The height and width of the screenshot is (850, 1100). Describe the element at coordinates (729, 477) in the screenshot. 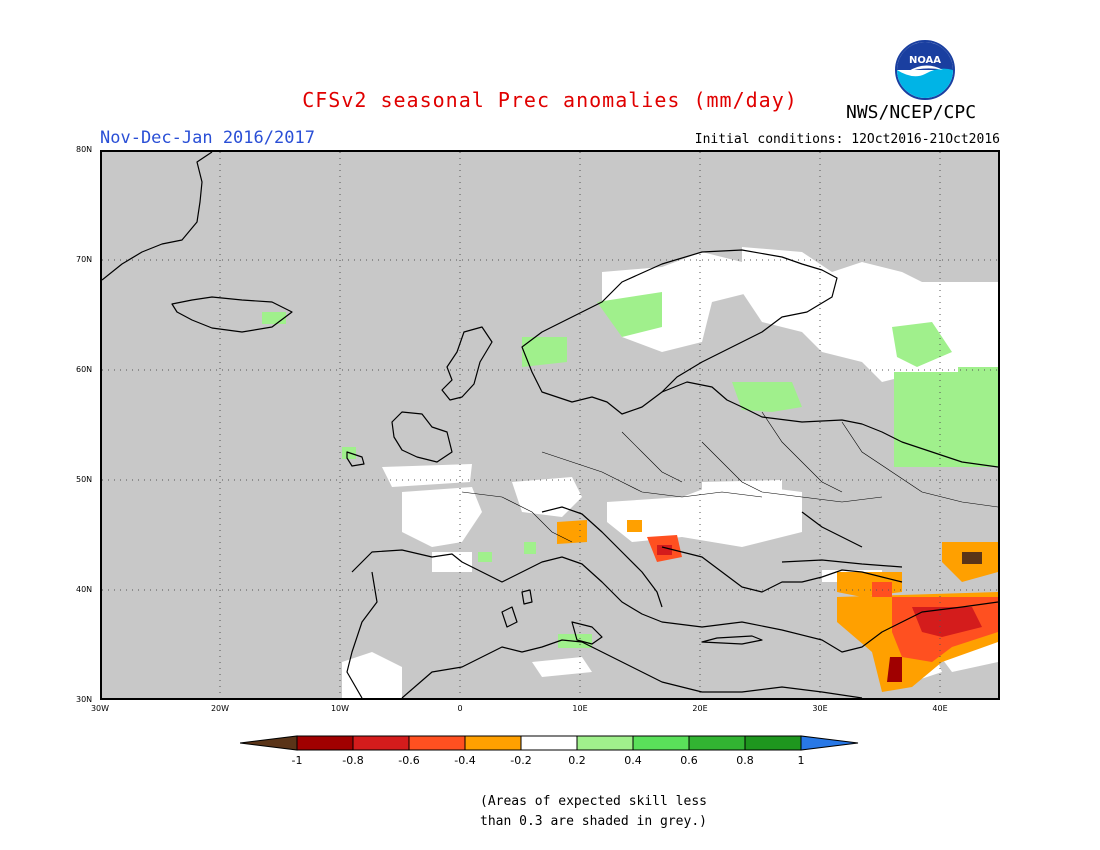

I see `country-borders` at that location.